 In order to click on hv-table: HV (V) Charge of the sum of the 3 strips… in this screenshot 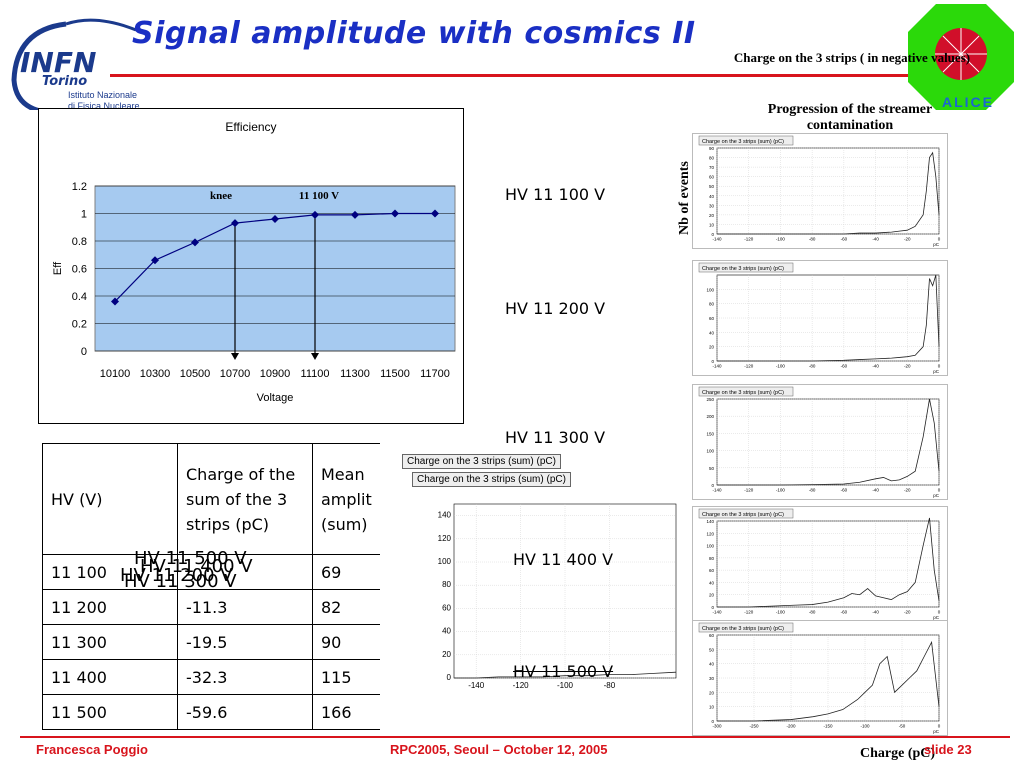, I will do `click(211, 586)`.